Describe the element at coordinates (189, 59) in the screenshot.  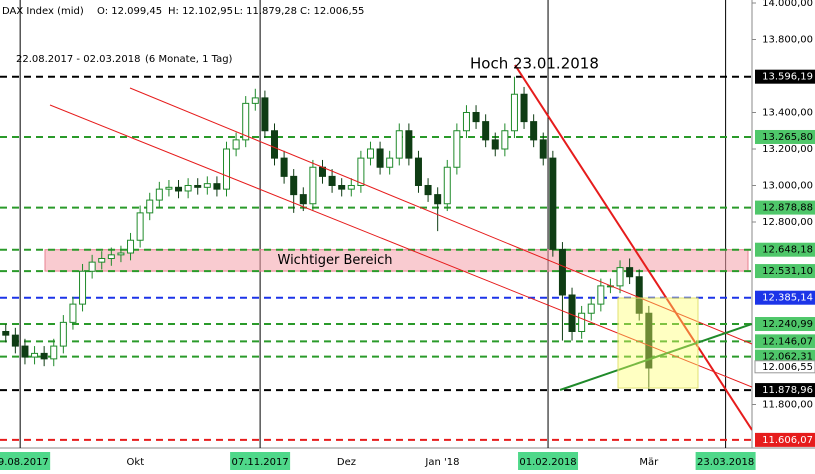
I see `period: (6 Monate, 1 Tag)` at that location.